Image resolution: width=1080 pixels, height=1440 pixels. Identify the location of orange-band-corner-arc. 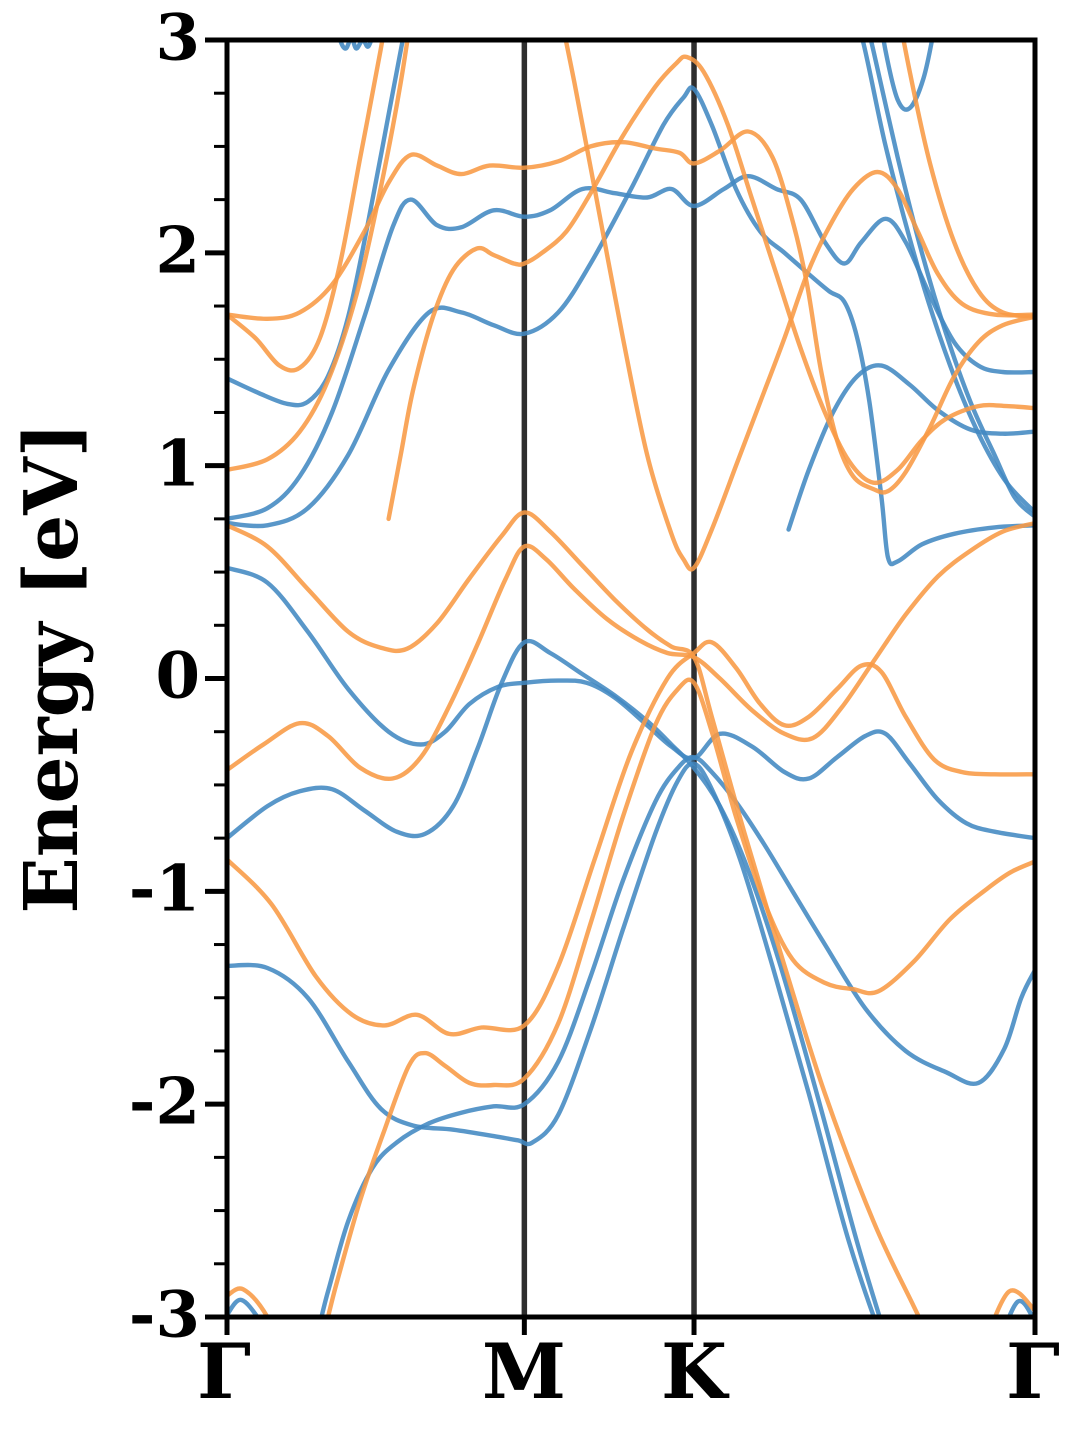
(1013, 1302).